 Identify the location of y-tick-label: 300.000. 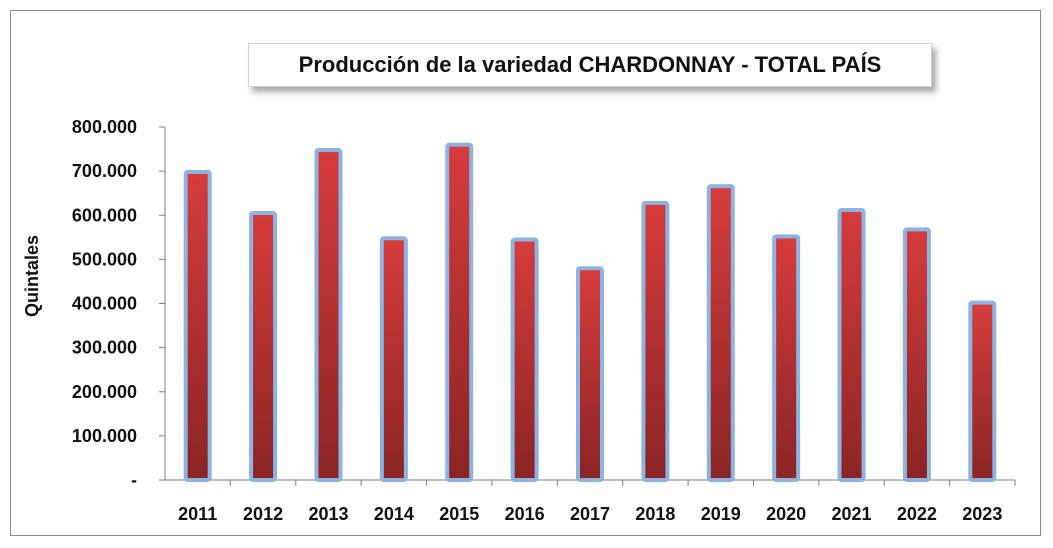
(104, 348).